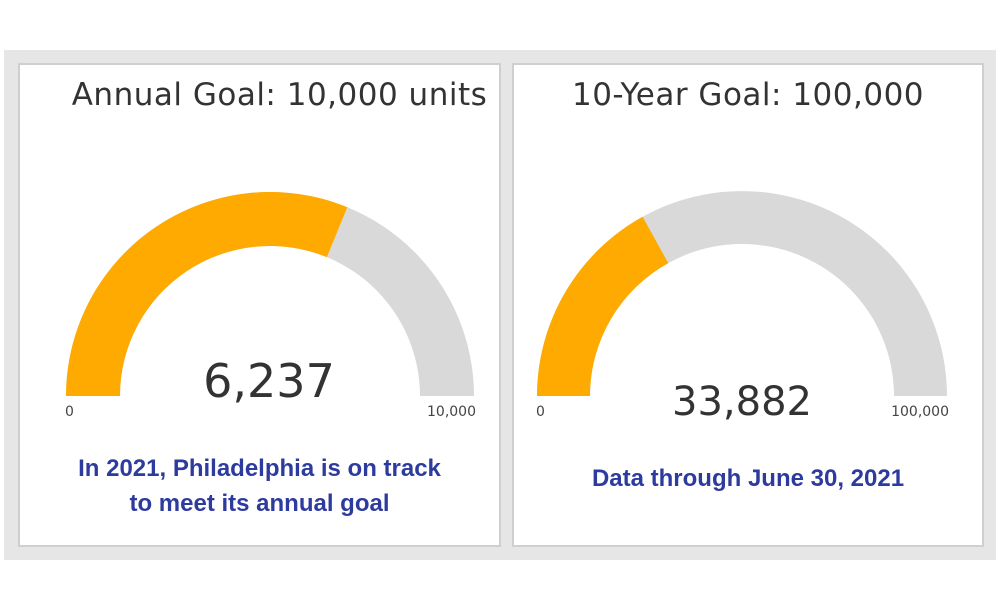 The image size is (1000, 600). What do you see at coordinates (451, 412) in the screenshot?
I see `annual-gauge-max-label: 10,000` at bounding box center [451, 412].